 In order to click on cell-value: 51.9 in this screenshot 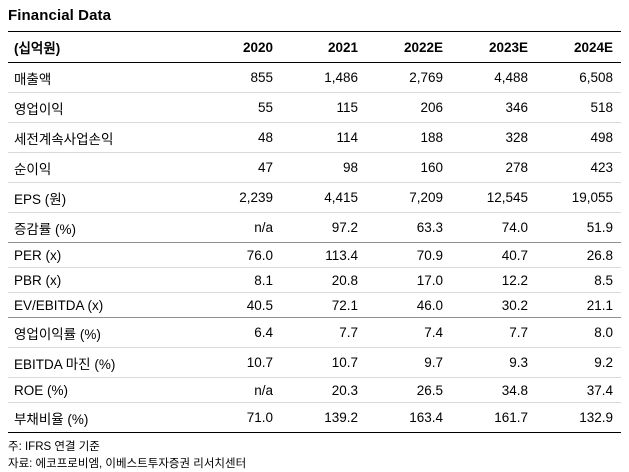, I will do `click(578, 227)`.